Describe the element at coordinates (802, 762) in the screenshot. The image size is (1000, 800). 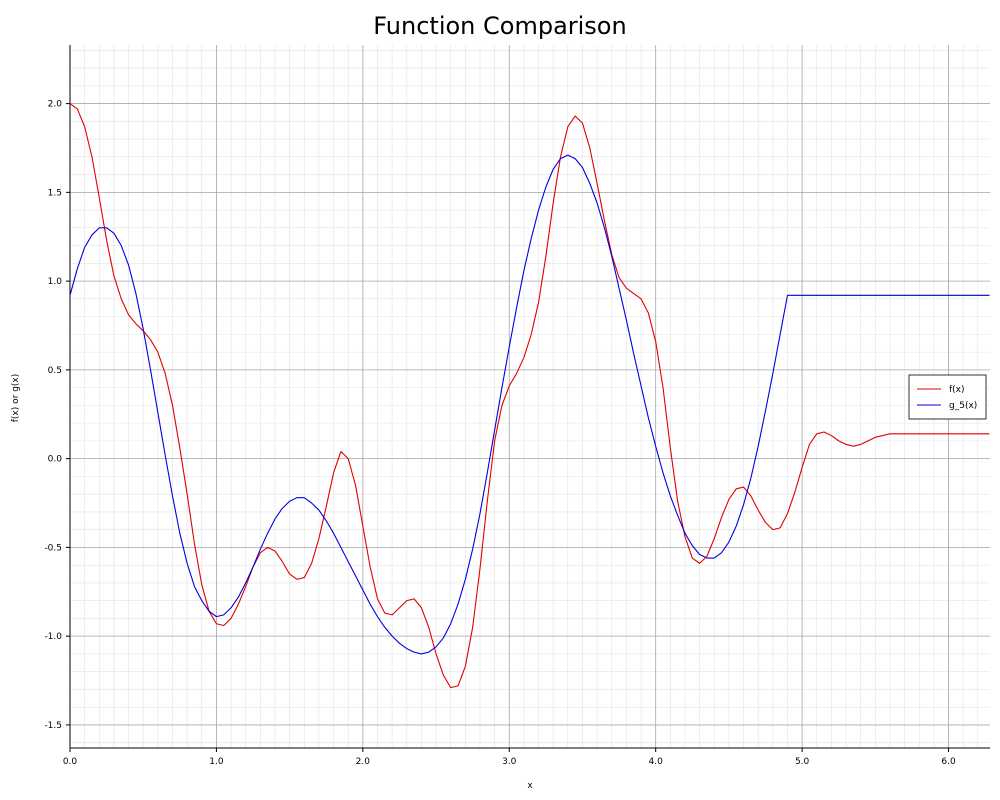
I see `x-tick-label: 5.0` at that location.